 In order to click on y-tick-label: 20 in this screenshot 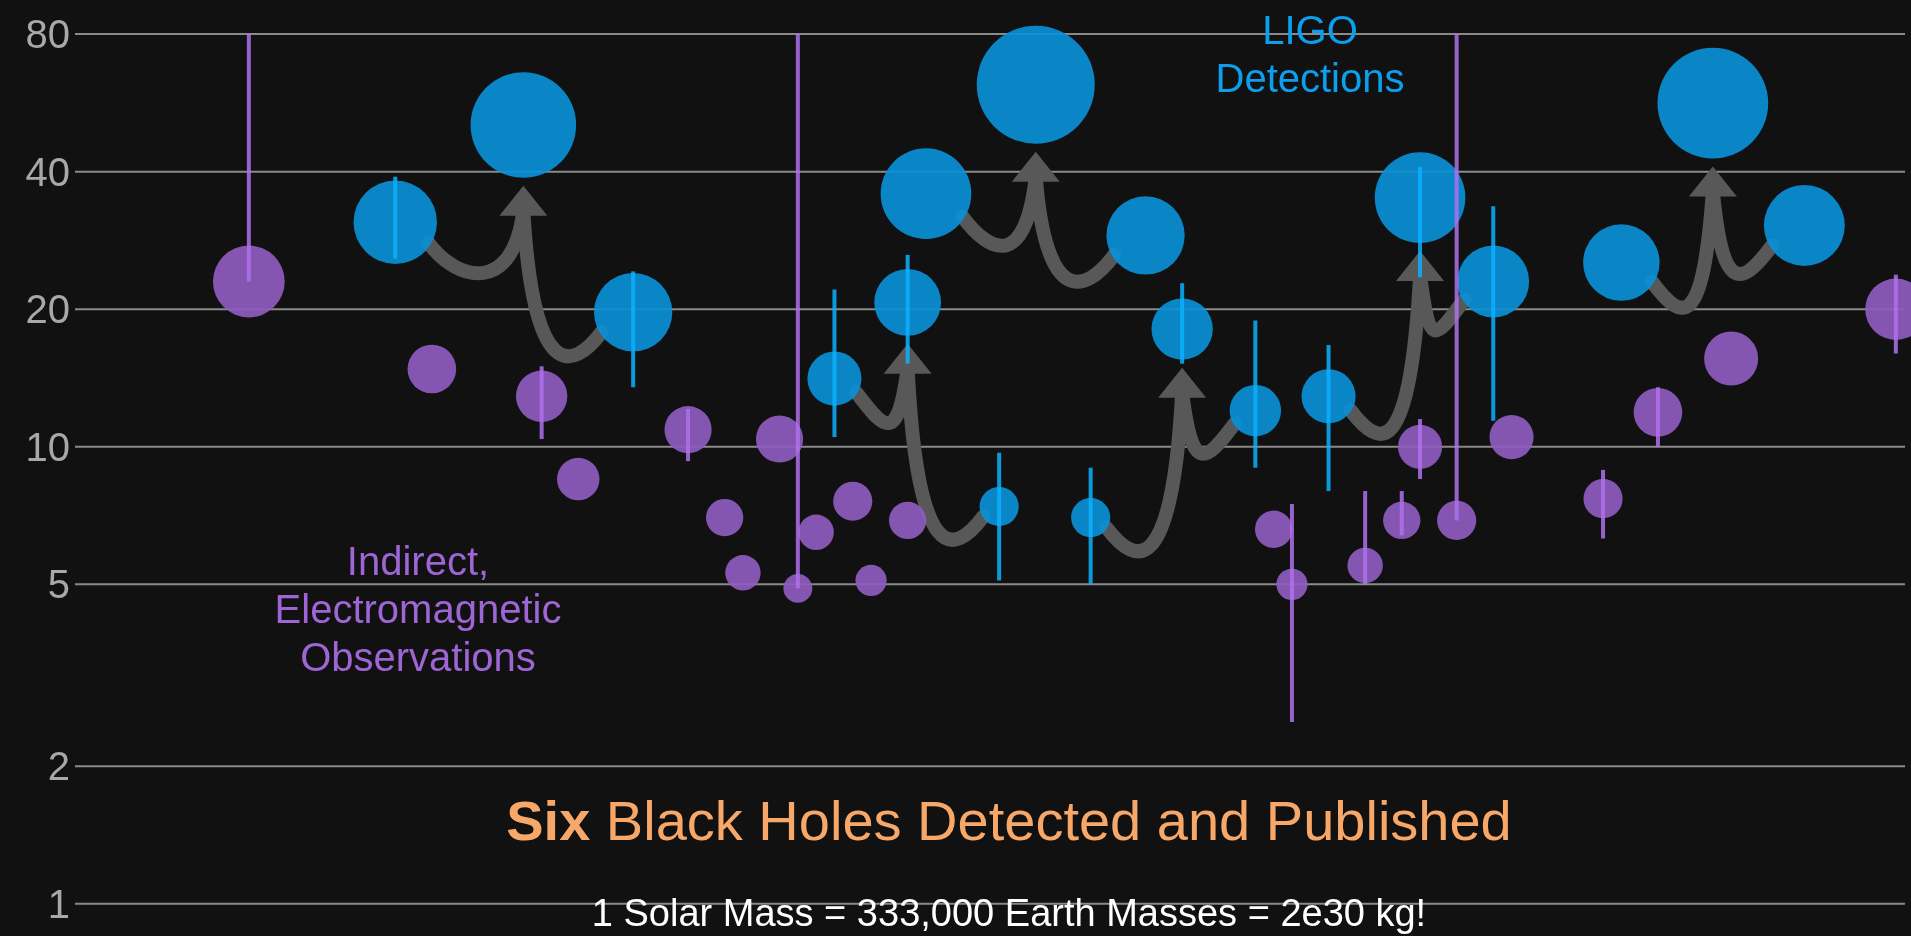, I will do `click(47, 309)`.